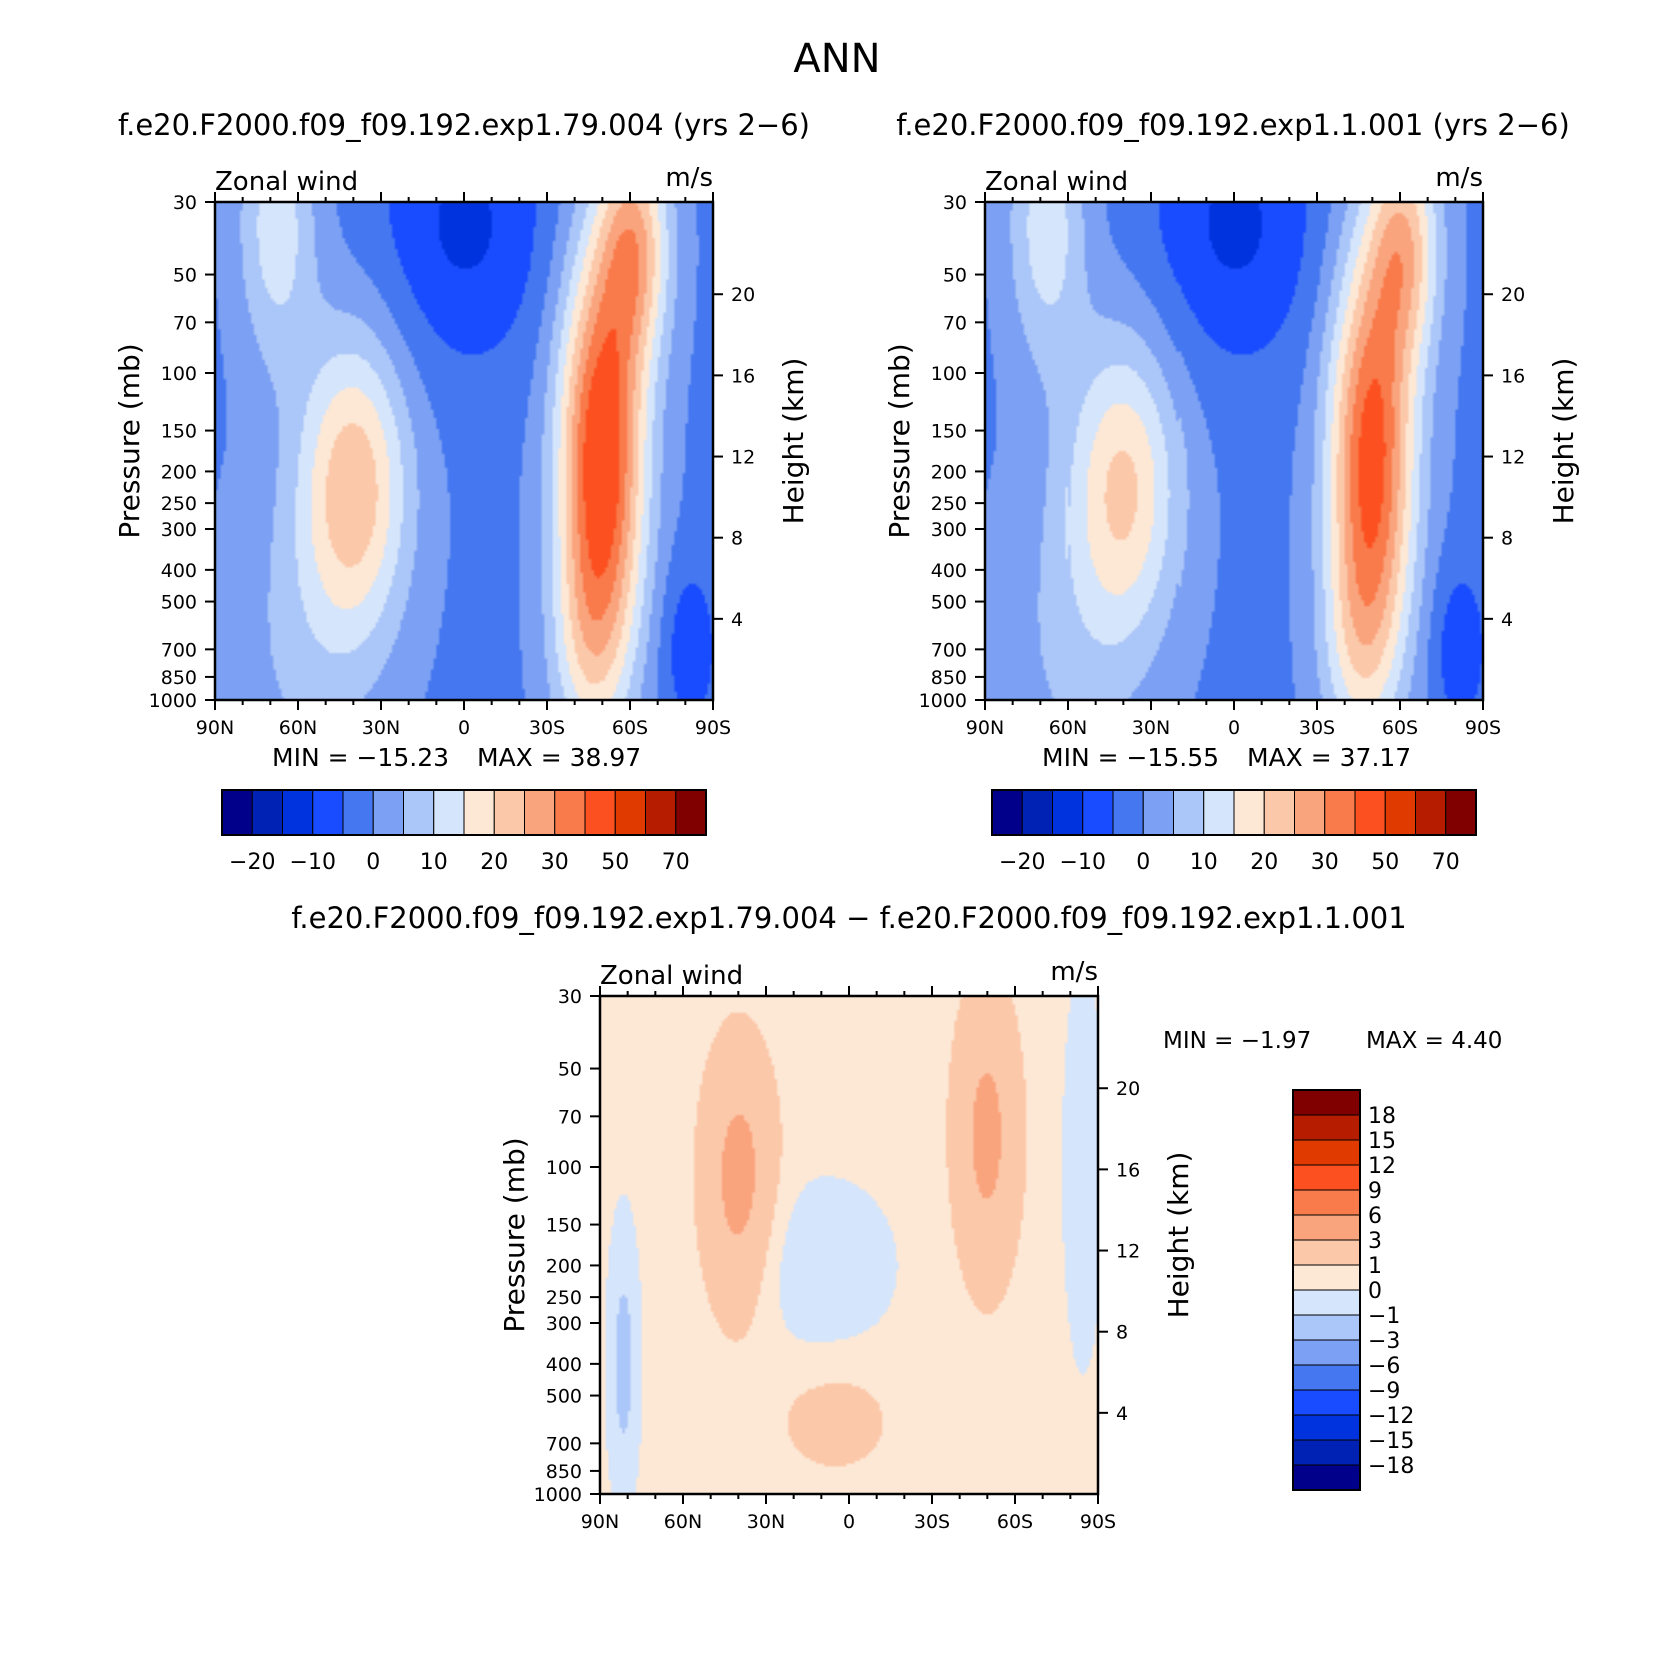 Image resolution: width=1674 pixels, height=1672 pixels. I want to click on y-tick-label: 150, so click(564, 1226).